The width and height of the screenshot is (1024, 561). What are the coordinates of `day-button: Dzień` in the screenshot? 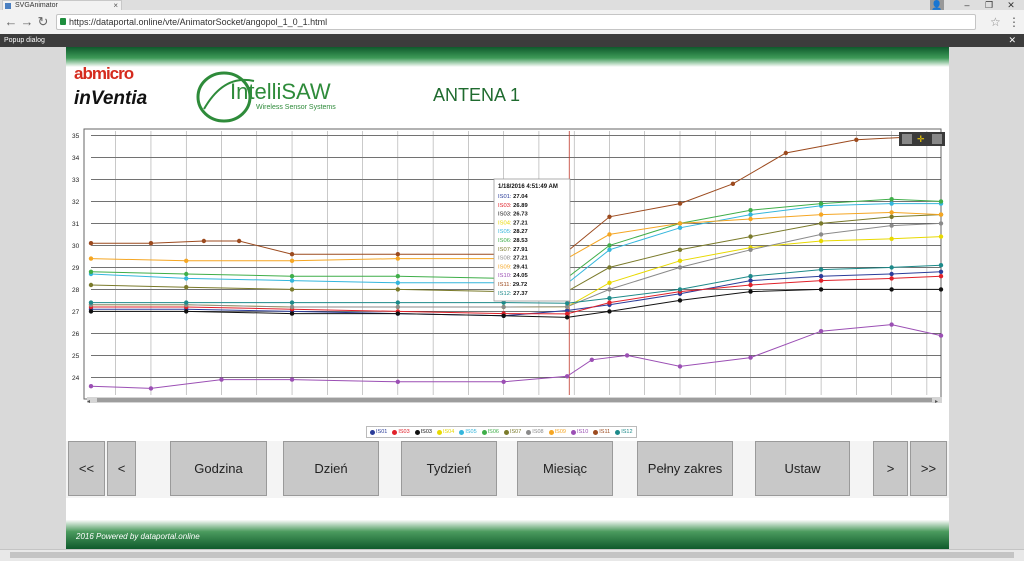 It's located at (331, 468).